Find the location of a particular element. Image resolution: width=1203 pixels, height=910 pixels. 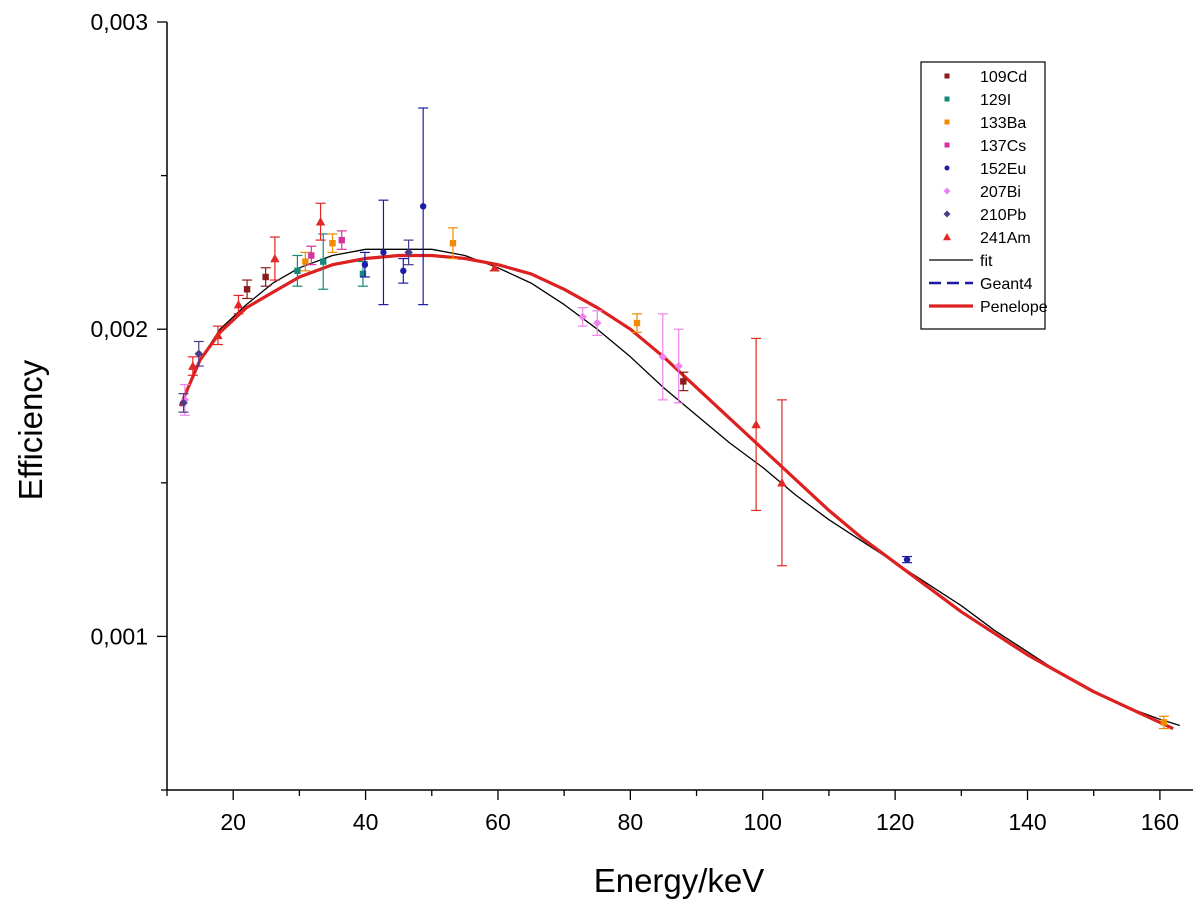

legend-label-137cs: 137Cs is located at coordinates (1003, 146).